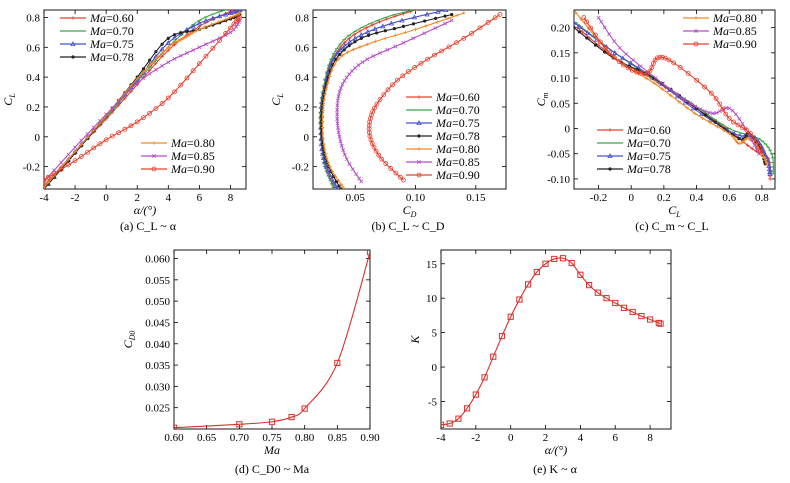  I want to click on y-tick-label: 0.025, so click(157, 409).